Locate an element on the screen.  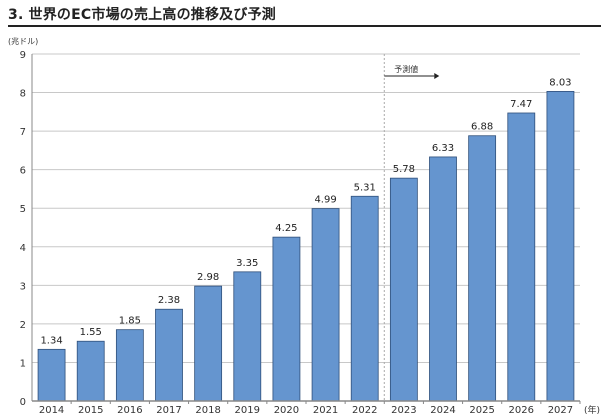
data-label: 6.33 is located at coordinates (443, 148).